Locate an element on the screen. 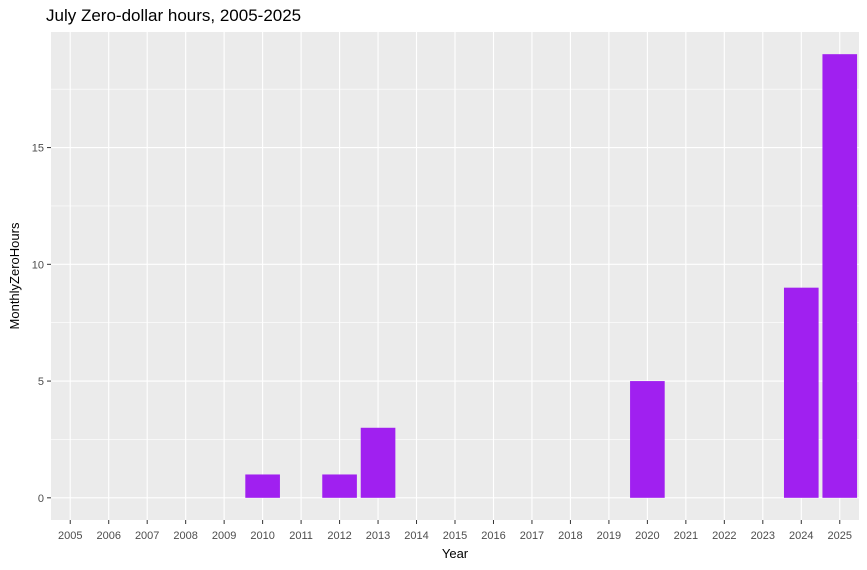  x-tick-label: 2005 is located at coordinates (70, 536).